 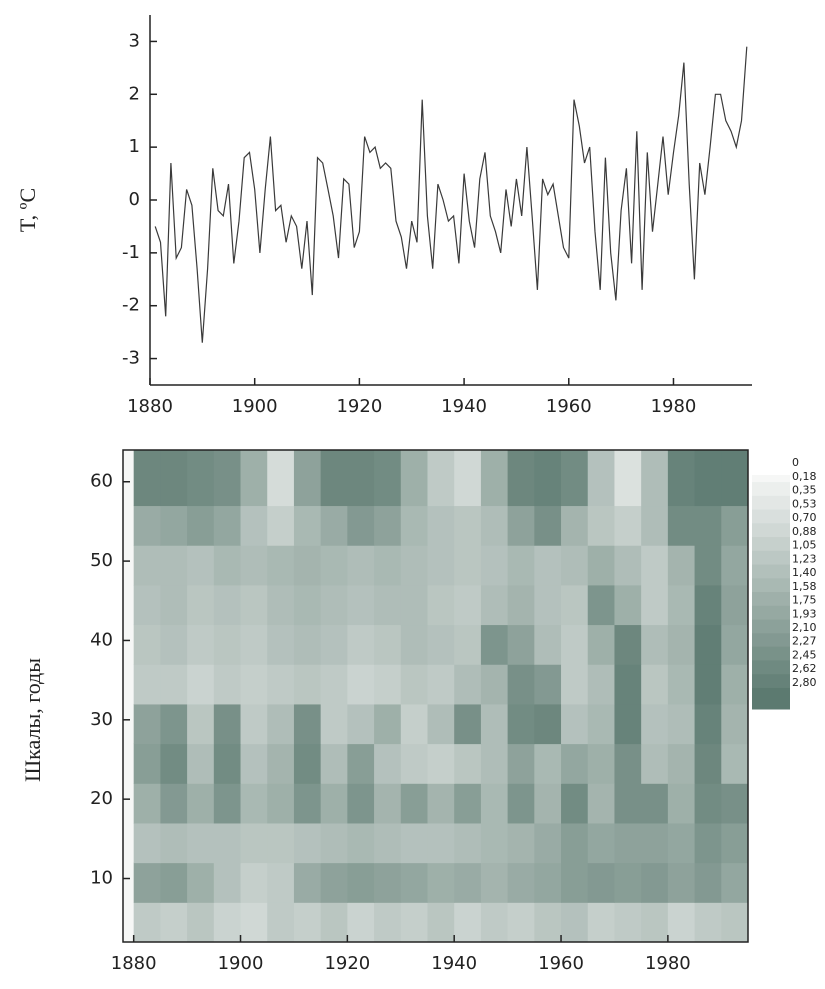 I want to click on y-tick-label: 1, so click(x=134, y=146).